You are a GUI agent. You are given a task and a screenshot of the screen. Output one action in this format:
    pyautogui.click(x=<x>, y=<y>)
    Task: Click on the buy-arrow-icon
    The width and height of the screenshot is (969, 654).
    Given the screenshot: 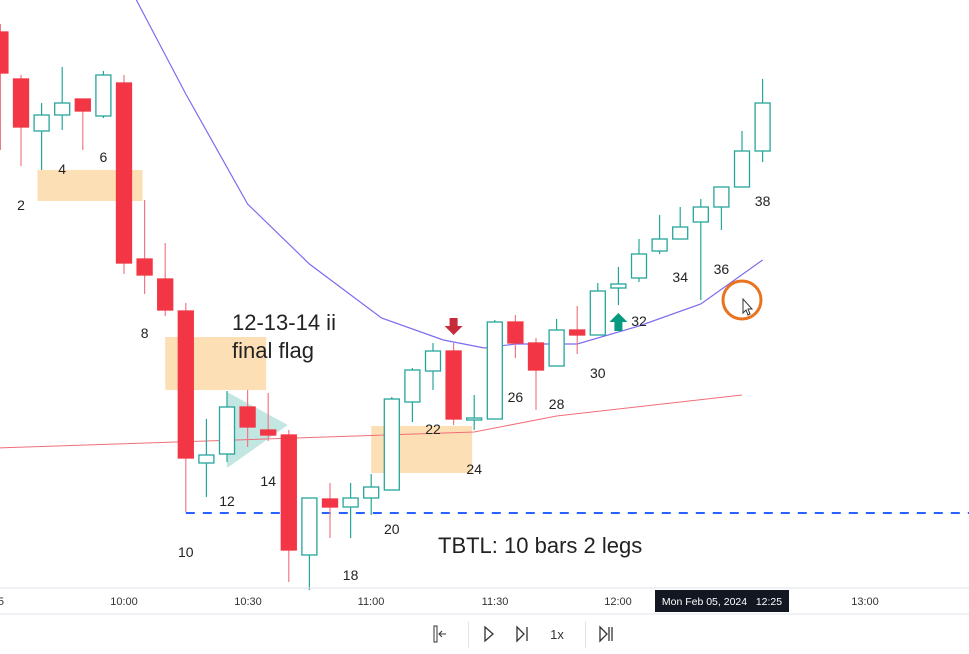 What is the action you would take?
    pyautogui.click(x=618, y=322)
    